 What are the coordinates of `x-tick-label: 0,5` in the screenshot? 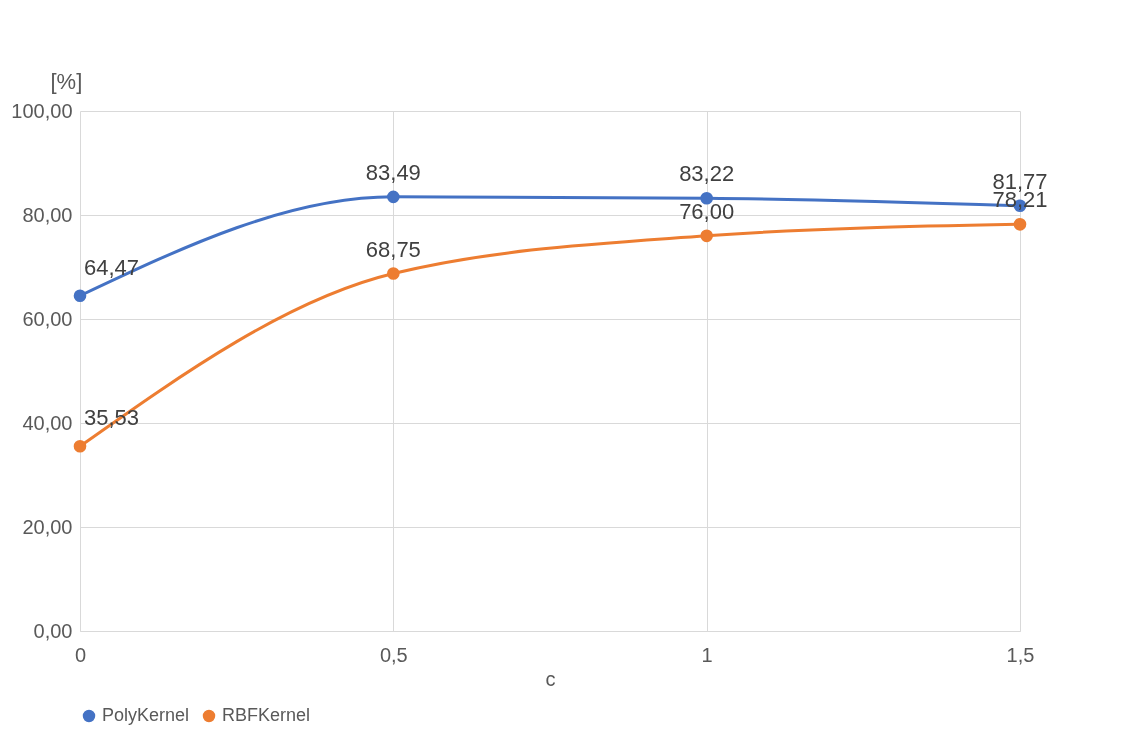 It's located at (393, 654).